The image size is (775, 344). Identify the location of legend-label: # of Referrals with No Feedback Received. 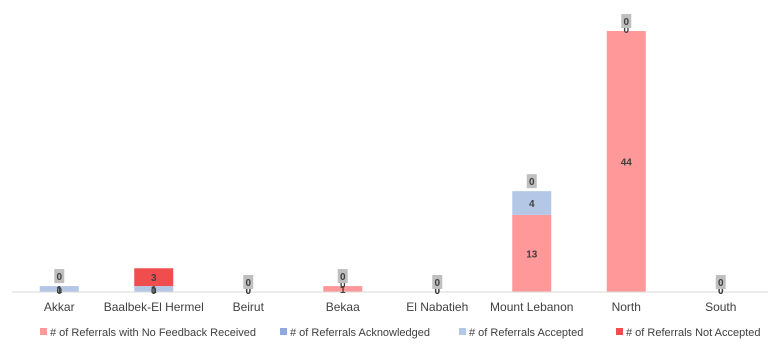
(153, 333).